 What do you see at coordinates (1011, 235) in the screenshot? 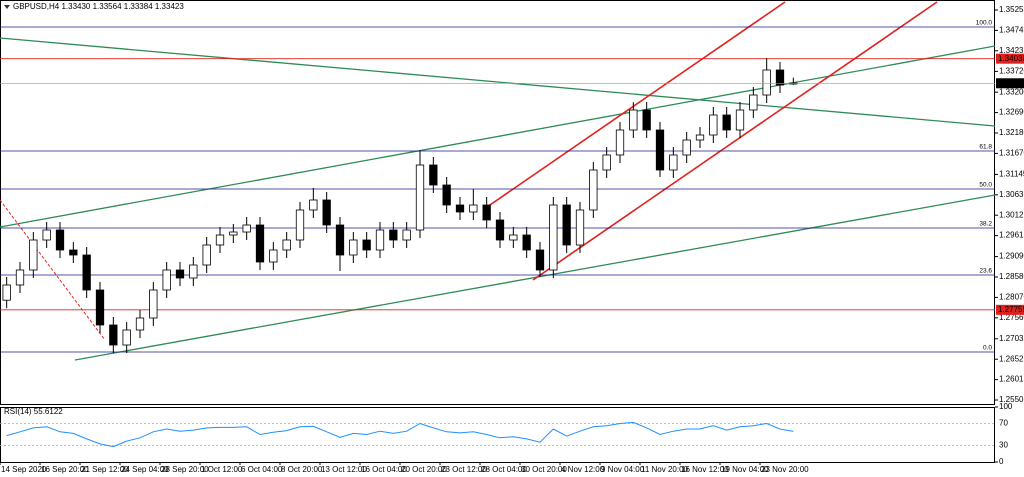
I see `y-tick-label: 1.29615` at bounding box center [1011, 235].